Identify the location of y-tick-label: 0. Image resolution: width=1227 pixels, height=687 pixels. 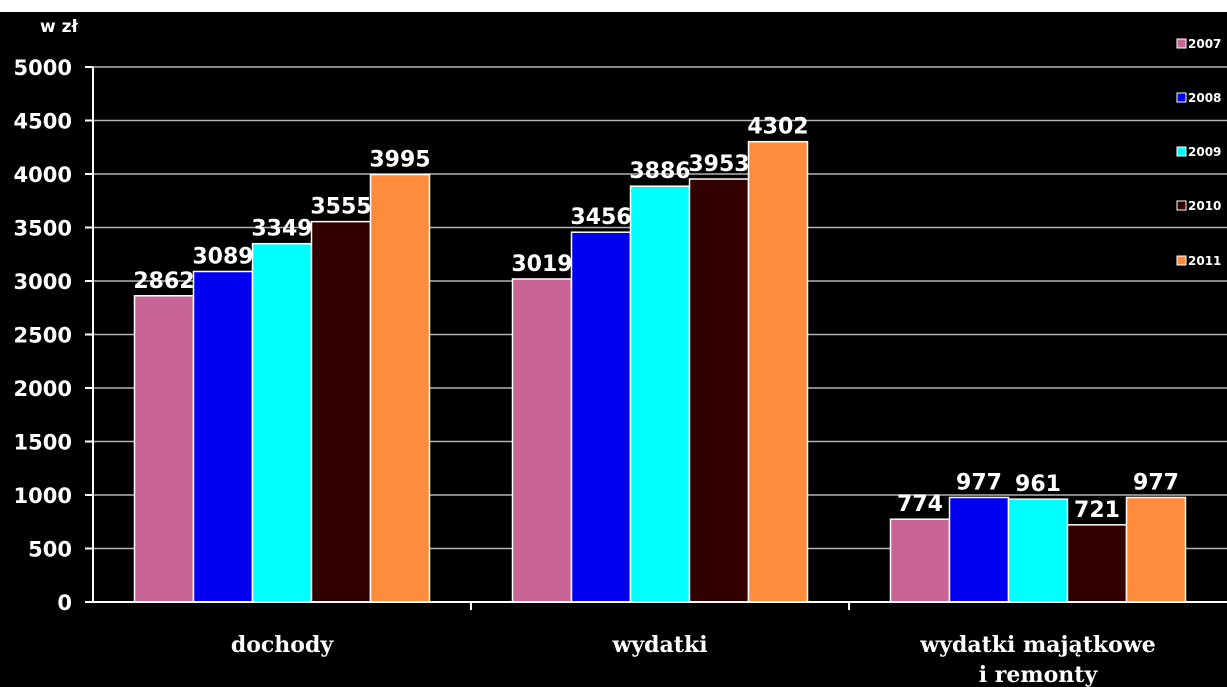
(64, 603).